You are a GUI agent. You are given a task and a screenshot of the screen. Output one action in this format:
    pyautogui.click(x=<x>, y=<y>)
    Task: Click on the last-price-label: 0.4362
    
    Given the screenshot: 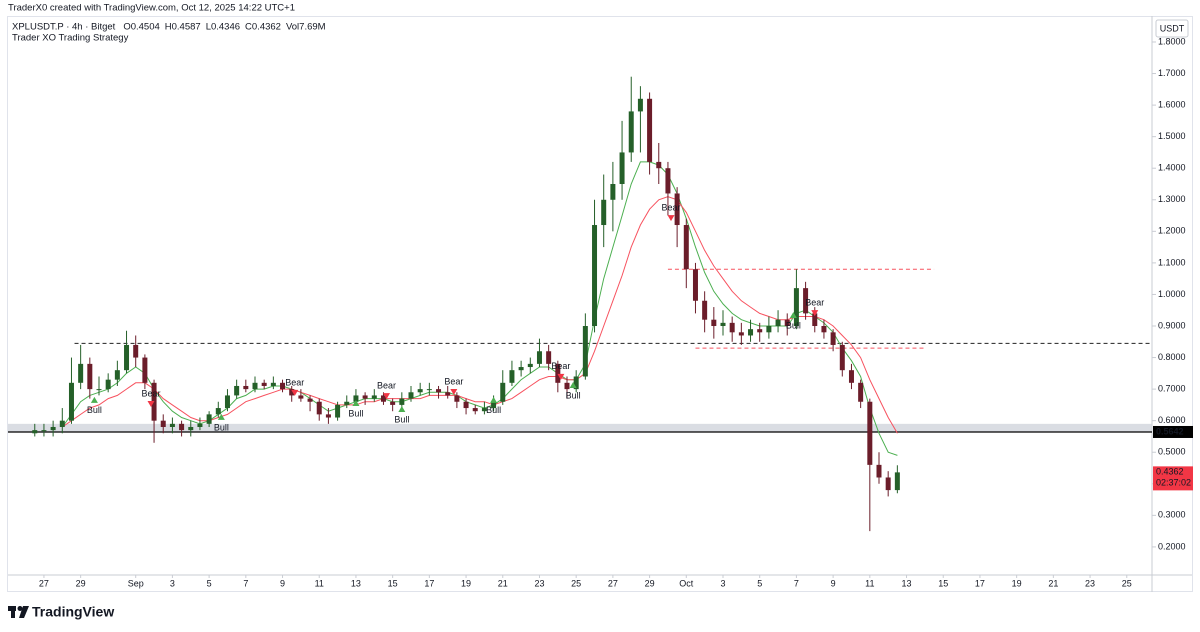 What is the action you would take?
    pyautogui.click(x=1170, y=472)
    